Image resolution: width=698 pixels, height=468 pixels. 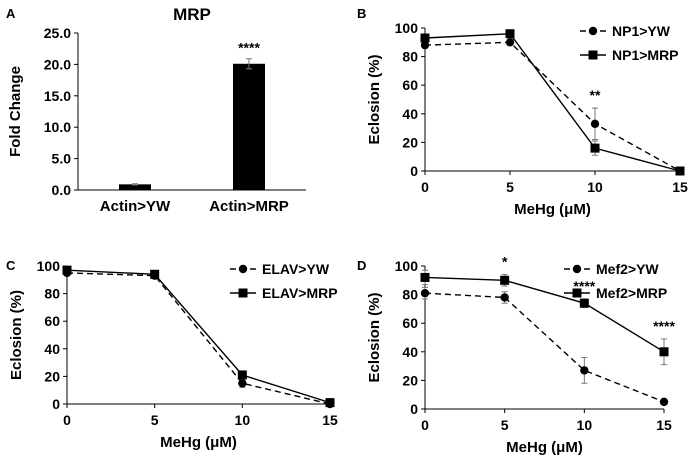 I want to click on y-tick-label: 25.0, so click(x=57, y=33).